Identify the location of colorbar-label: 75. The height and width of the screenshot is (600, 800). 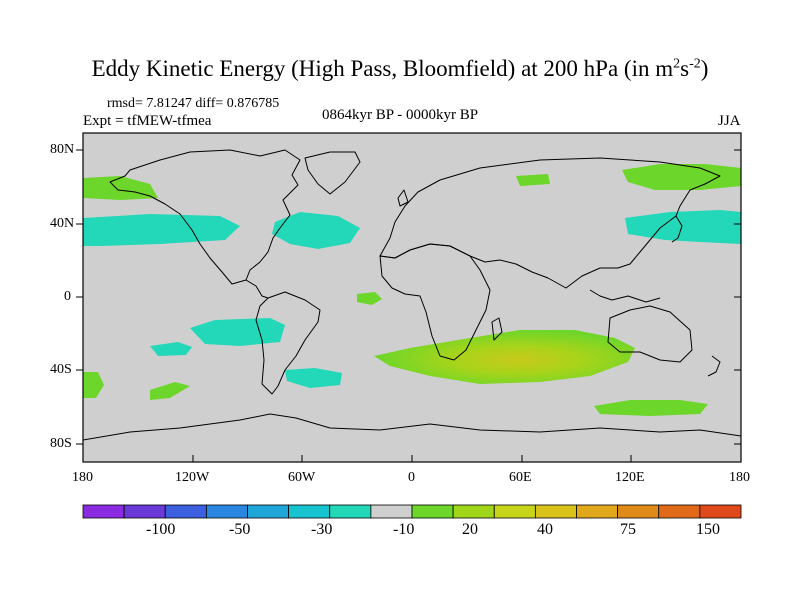
(628, 529).